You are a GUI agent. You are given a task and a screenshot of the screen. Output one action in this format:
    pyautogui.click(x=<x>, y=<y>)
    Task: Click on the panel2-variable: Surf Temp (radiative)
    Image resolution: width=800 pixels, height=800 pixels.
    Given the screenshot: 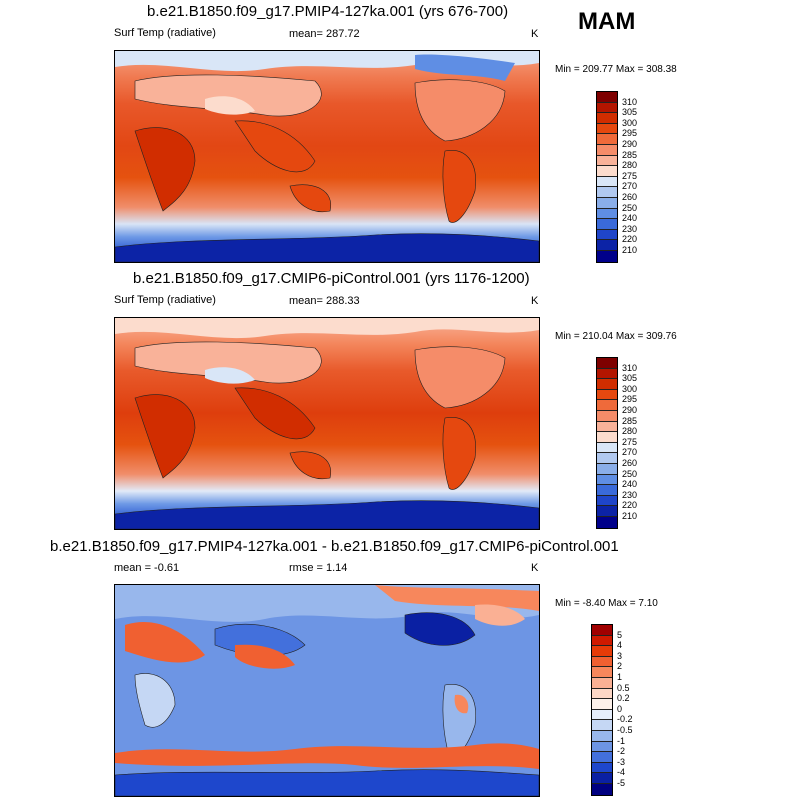 What is the action you would take?
    pyautogui.click(x=165, y=300)
    